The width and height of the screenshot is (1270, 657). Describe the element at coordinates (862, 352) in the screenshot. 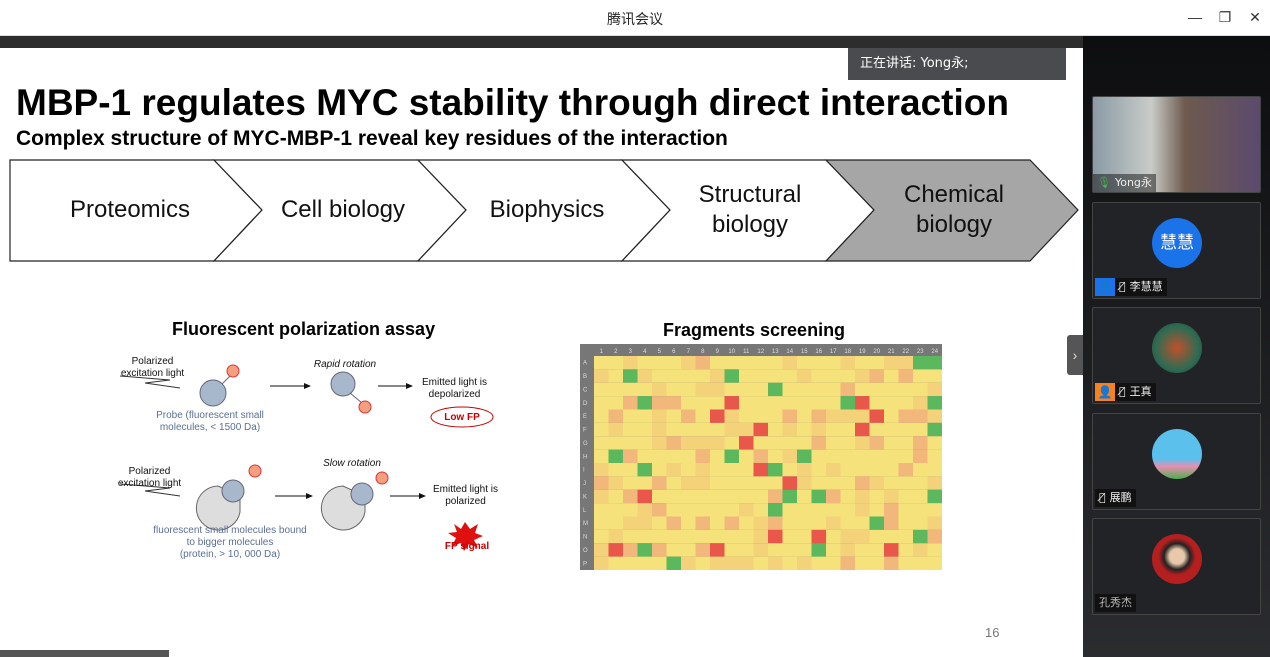

I see `column-label: 19` at that location.